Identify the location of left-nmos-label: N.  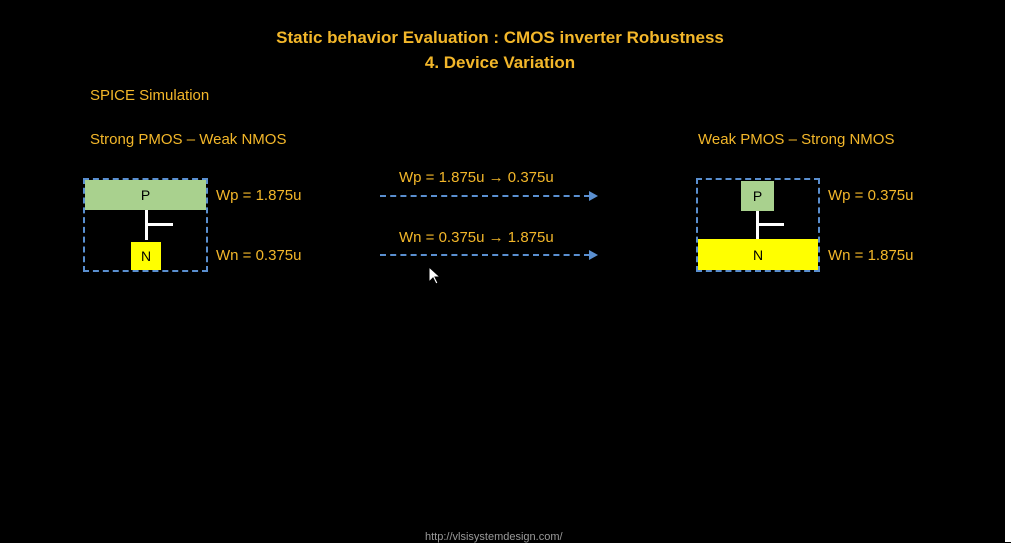
(146, 256).